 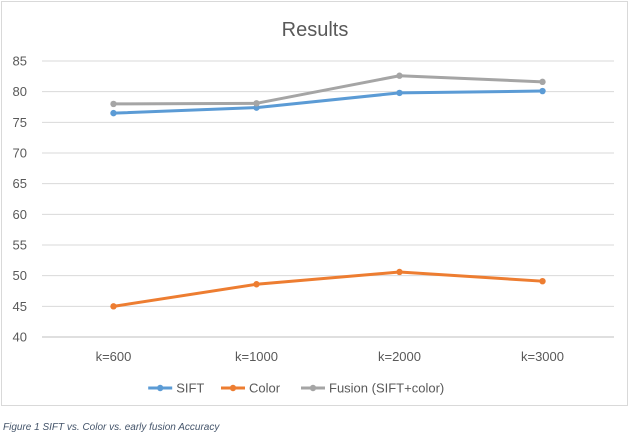 What do you see at coordinates (399, 356) in the screenshot?
I see `x-tick-label: k=2000` at bounding box center [399, 356].